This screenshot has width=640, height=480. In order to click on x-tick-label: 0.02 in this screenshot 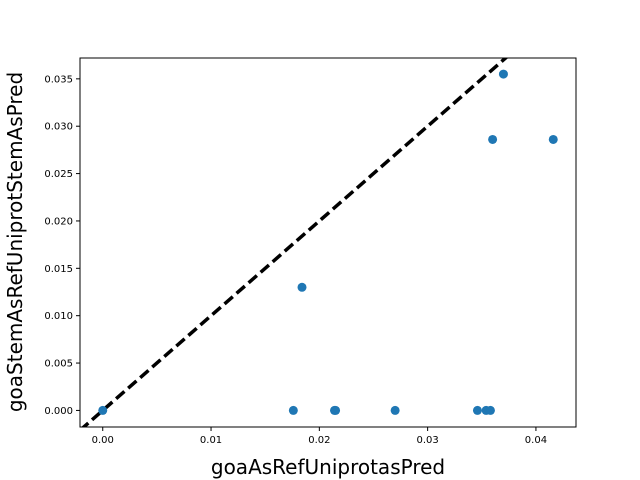, I will do `click(319, 440)`.